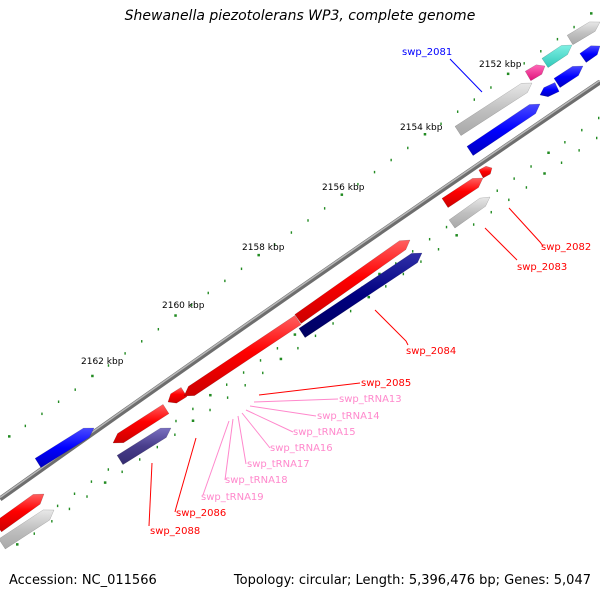  Describe the element at coordinates (185, 475) in the screenshot. I see `leader-swp-2086` at that location.